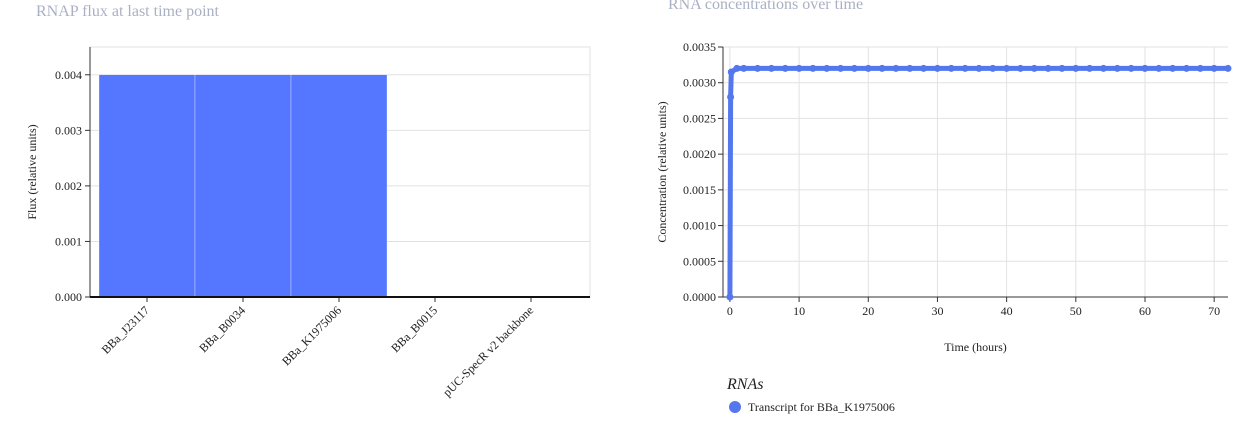 This screenshot has height=426, width=1248. What do you see at coordinates (311, 335) in the screenshot?
I see `x-tick-label: BBa_K1975006` at bounding box center [311, 335].